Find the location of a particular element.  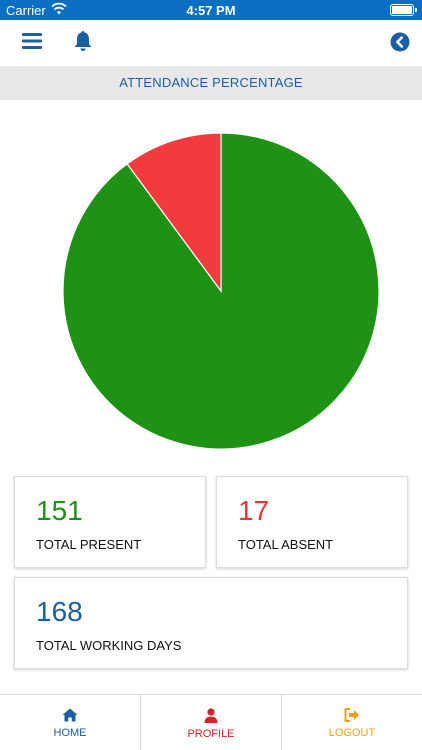

back-icon is located at coordinates (400, 42).